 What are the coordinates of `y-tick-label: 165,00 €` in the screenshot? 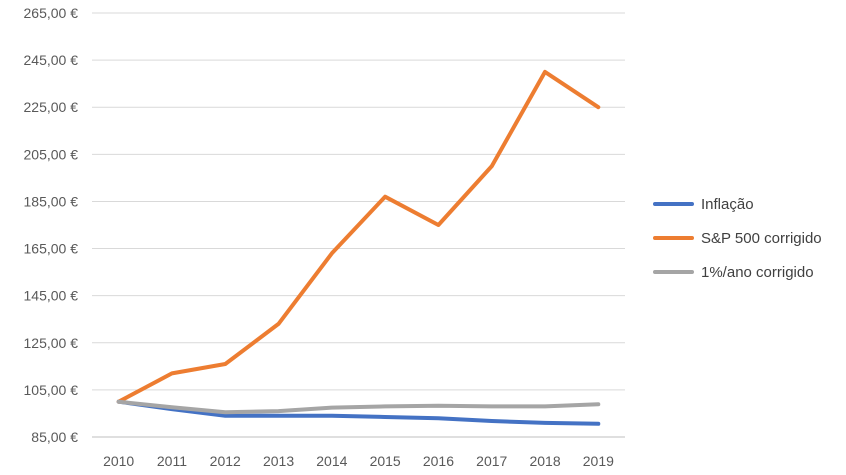 It's located at (51, 249).